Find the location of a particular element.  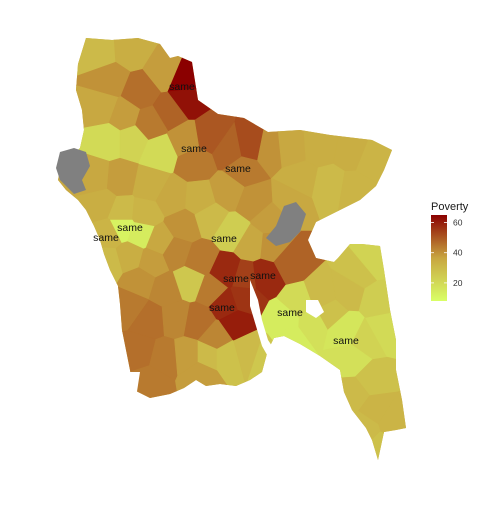

legend: Poverty 60 40 20 is located at coordinates (450, 251).